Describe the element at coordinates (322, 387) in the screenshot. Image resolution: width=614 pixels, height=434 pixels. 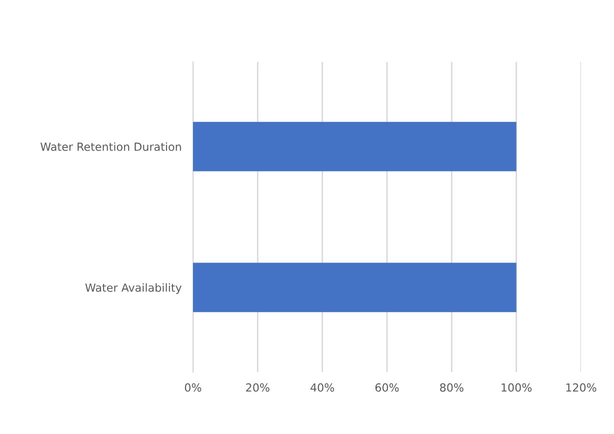
I see `x-tick-label: 40%` at that location.